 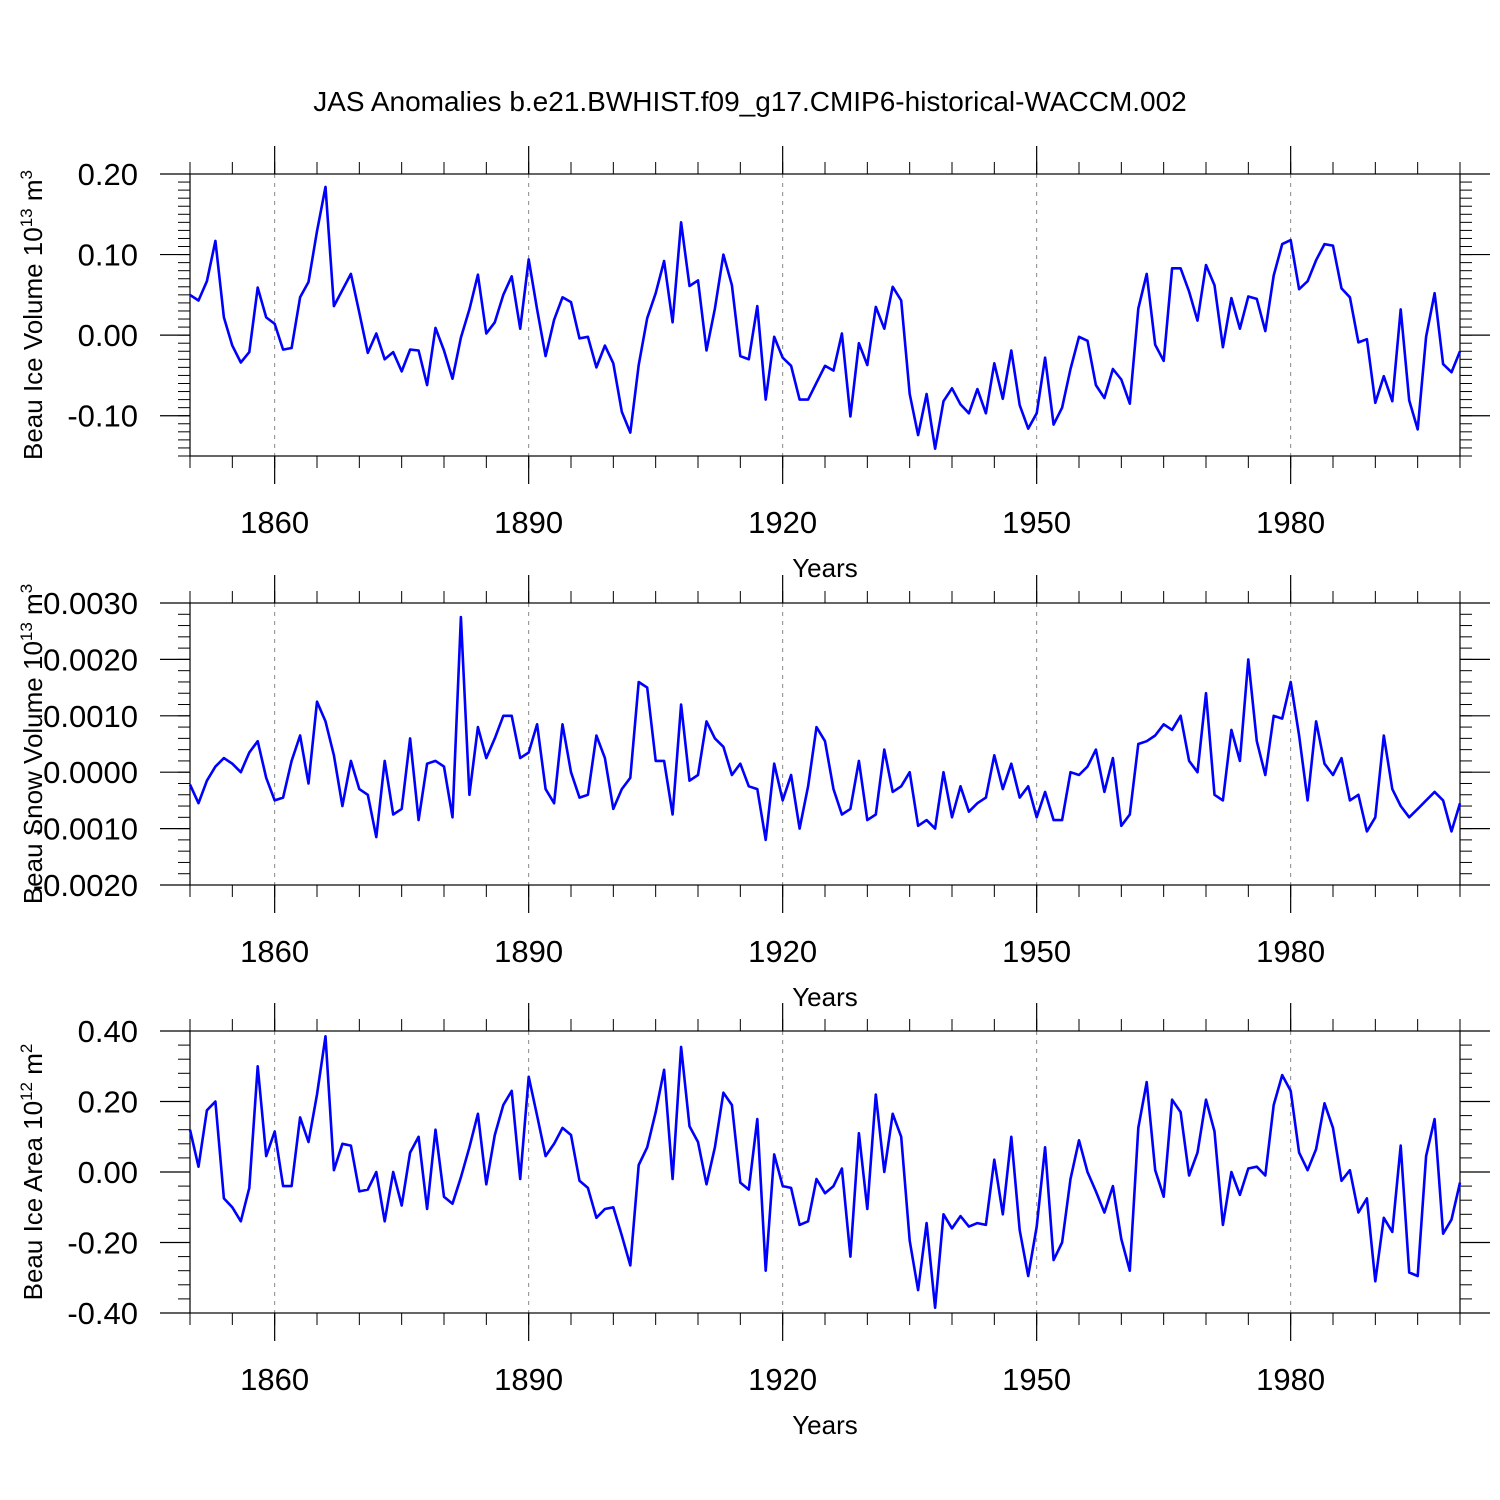 What do you see at coordinates (825, 728) in the screenshot?
I see `series-line` at bounding box center [825, 728].